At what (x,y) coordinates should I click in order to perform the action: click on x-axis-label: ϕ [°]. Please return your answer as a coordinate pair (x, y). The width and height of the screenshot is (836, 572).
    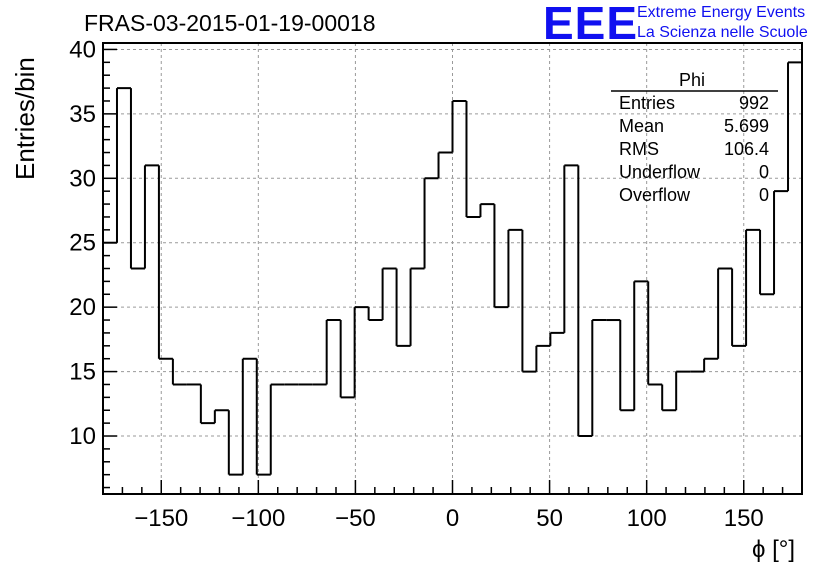
    Looking at the image, I should click on (774, 549).